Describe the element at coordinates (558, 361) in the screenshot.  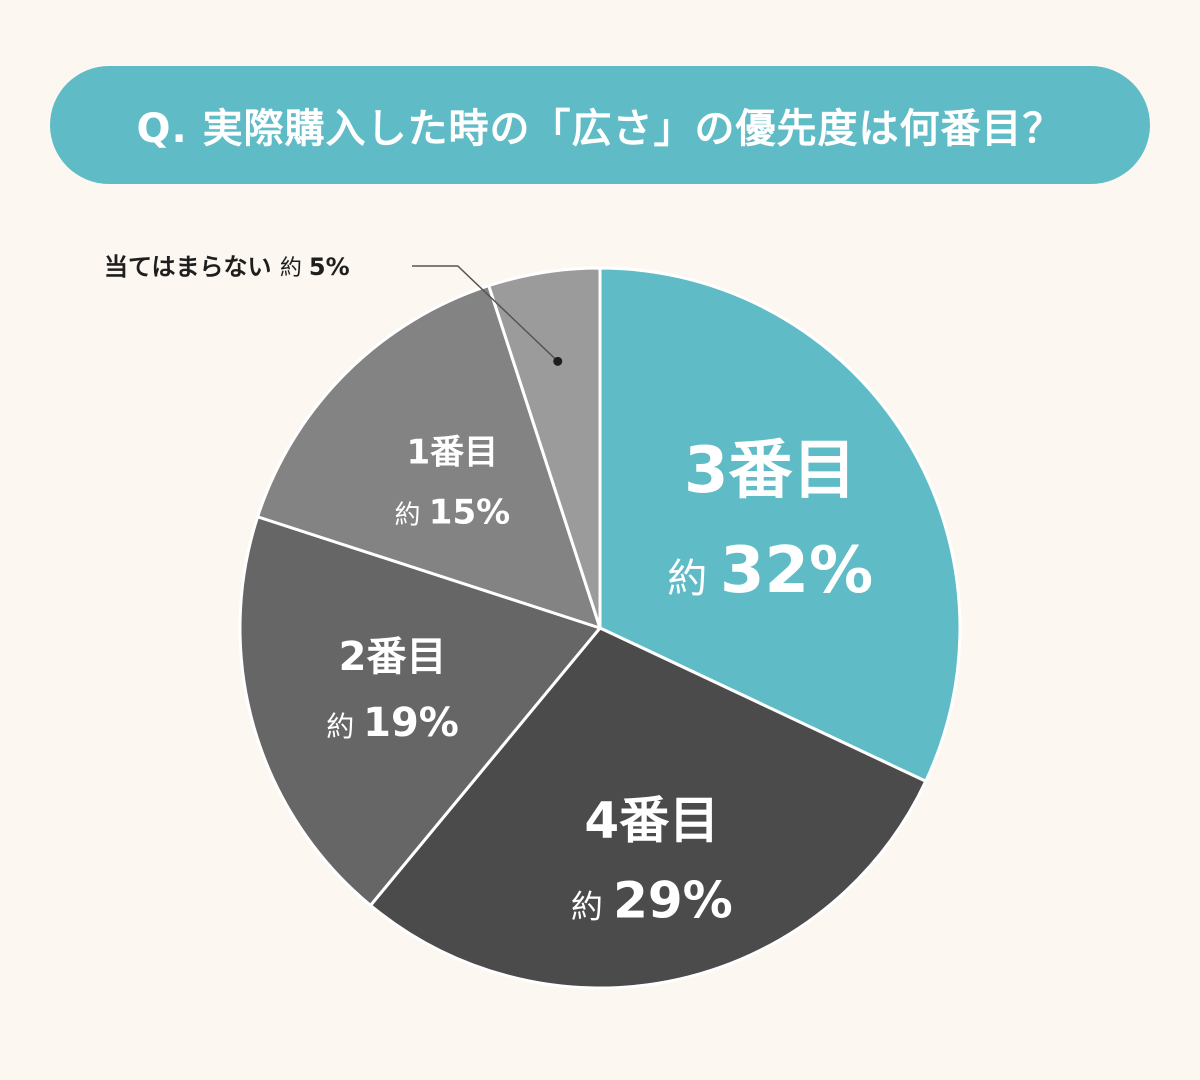
I see `callout-dot` at that location.